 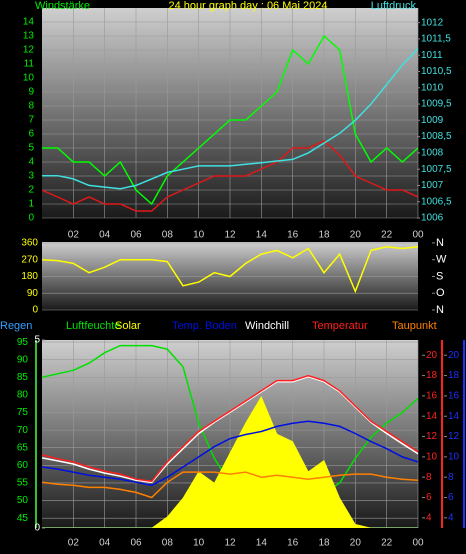 What do you see at coordinates (23, 412) in the screenshot?
I see `y-tick-label: 75` at bounding box center [23, 412].